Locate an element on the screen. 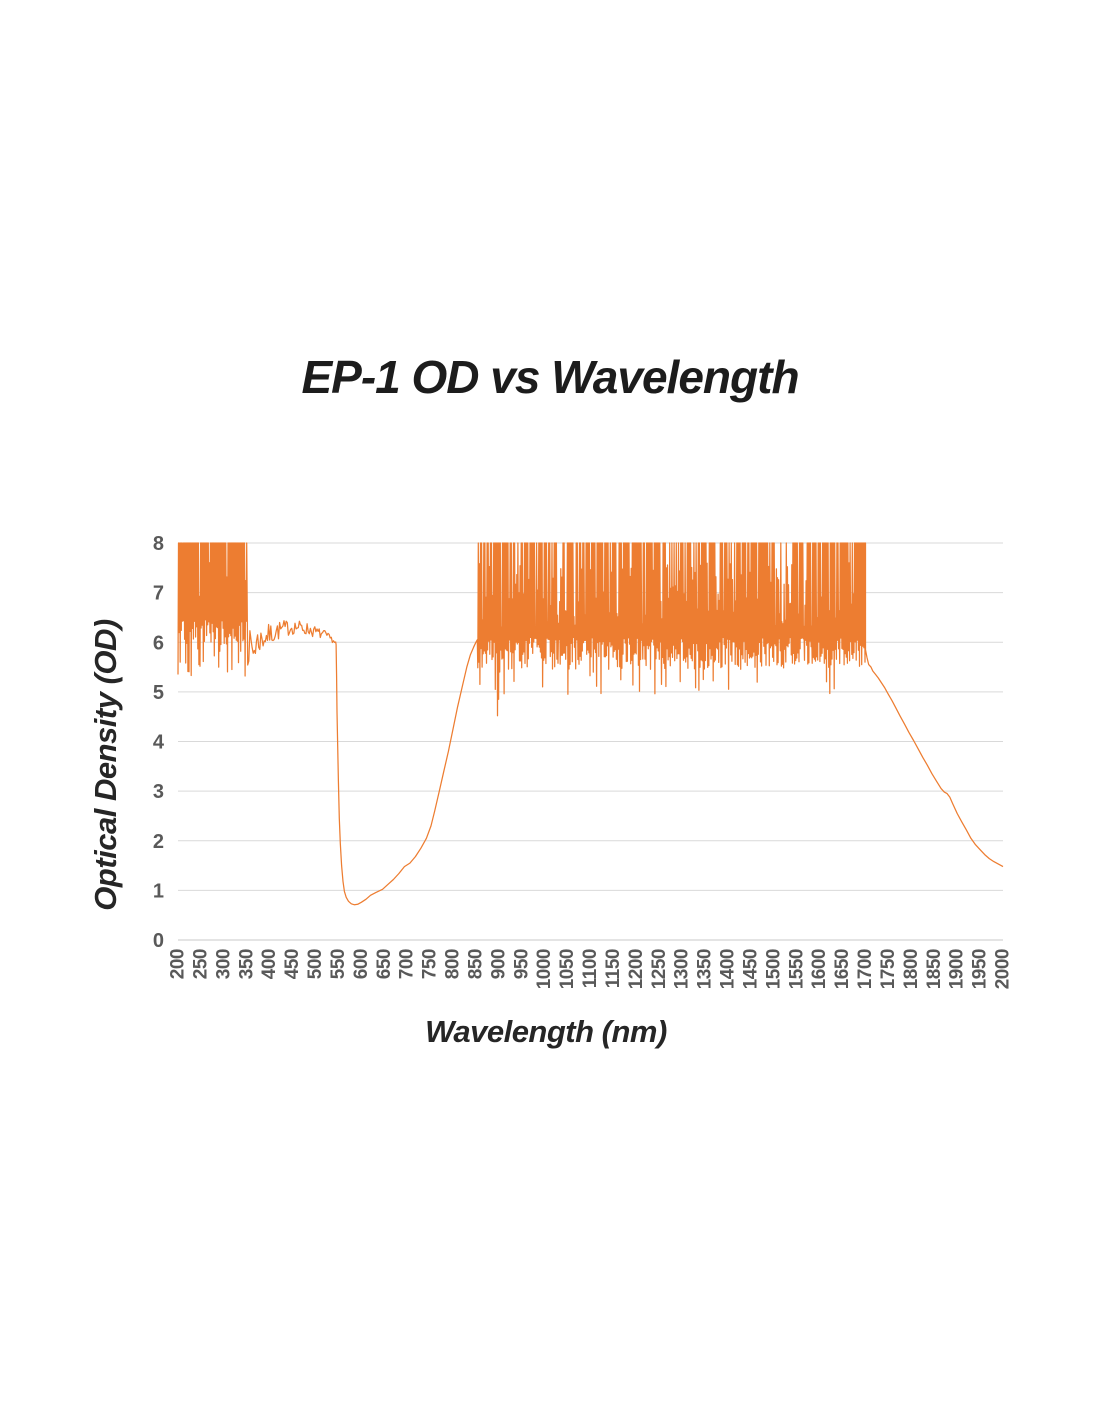 The height and width of the screenshot is (1422, 1100). x-tick-label: 400 is located at coordinates (269, 964).